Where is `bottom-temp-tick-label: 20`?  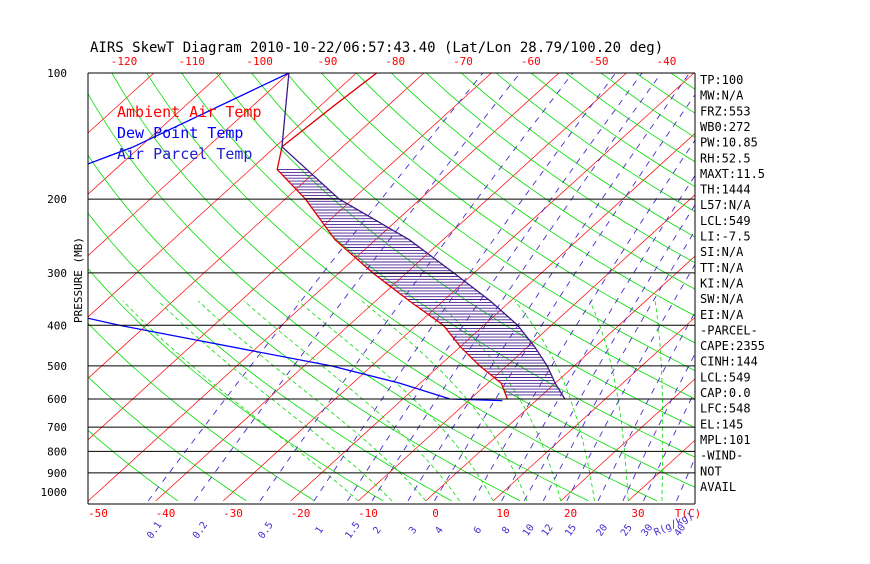 bottom-temp-tick-label: 20 is located at coordinates (570, 513).